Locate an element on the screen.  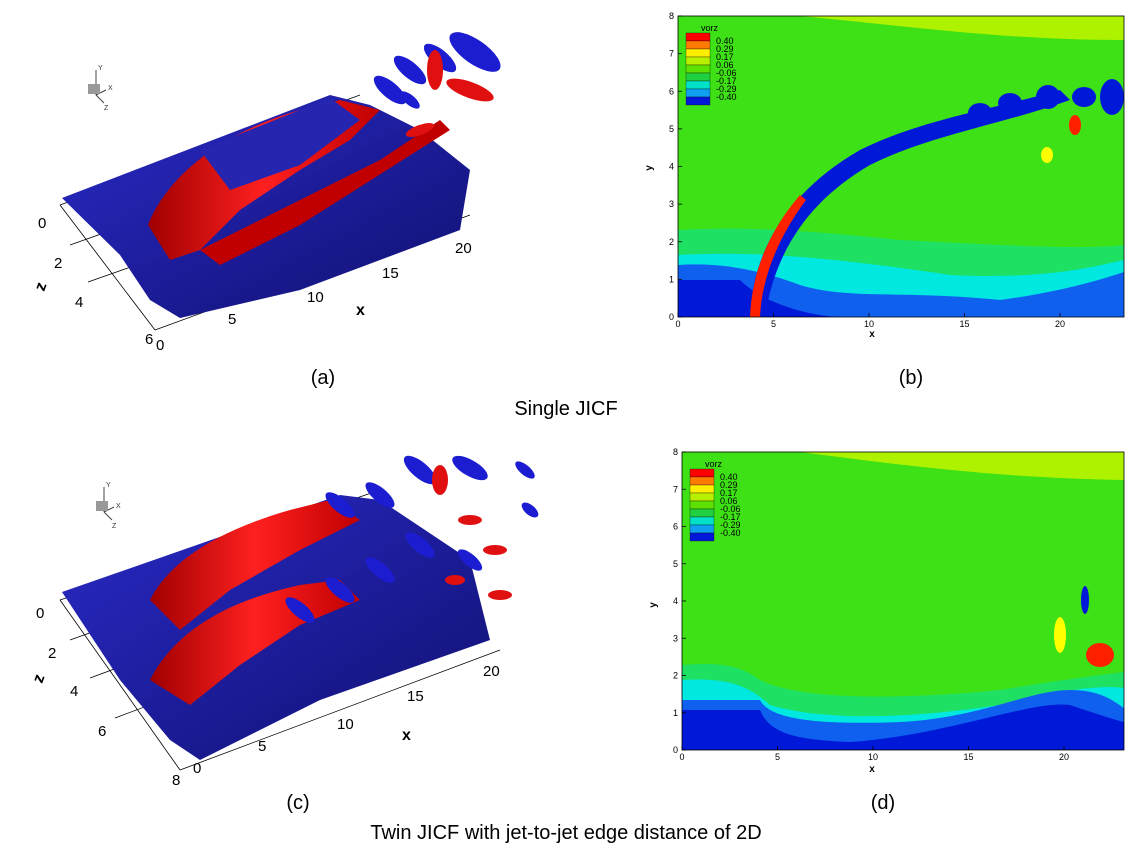
panel-label: (c) is located at coordinates (297, 803).